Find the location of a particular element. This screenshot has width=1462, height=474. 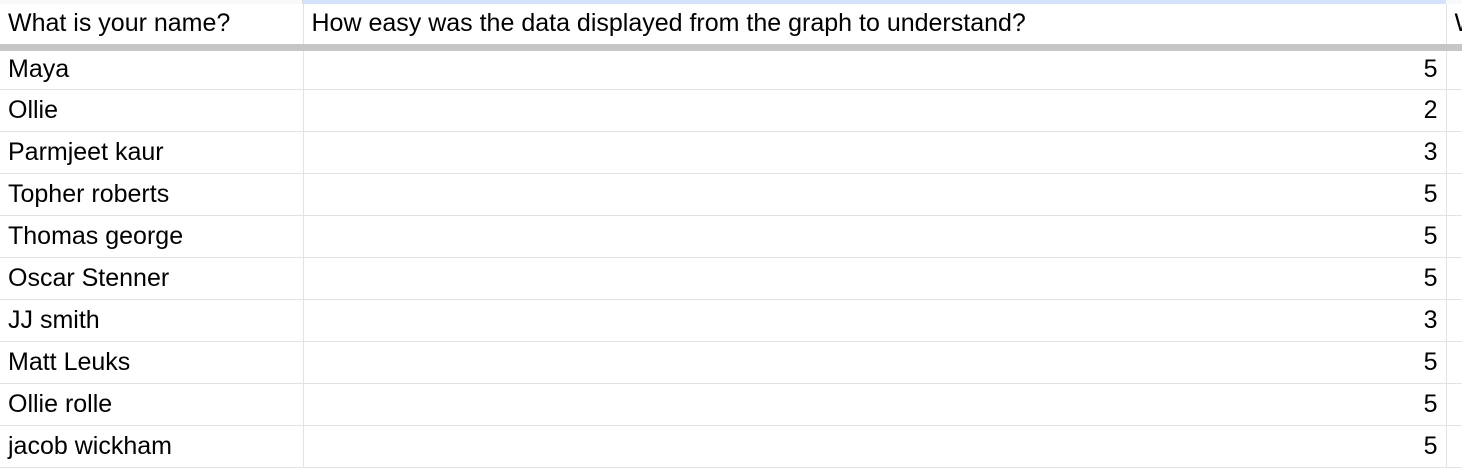

name-cell: Ollie is located at coordinates (152, 110).